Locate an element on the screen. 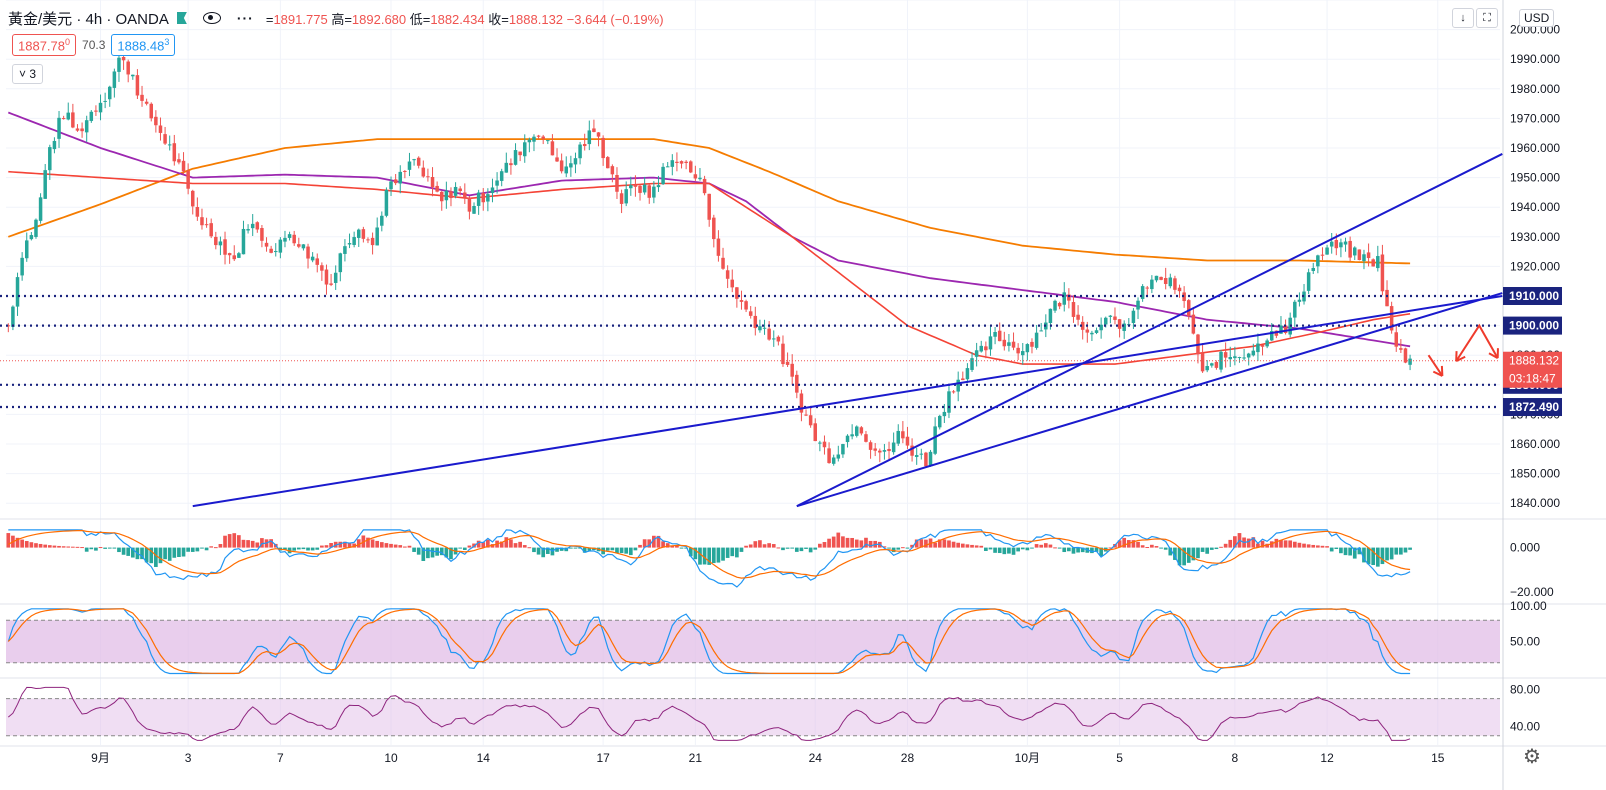  stochastic-k-line is located at coordinates (709, 641).